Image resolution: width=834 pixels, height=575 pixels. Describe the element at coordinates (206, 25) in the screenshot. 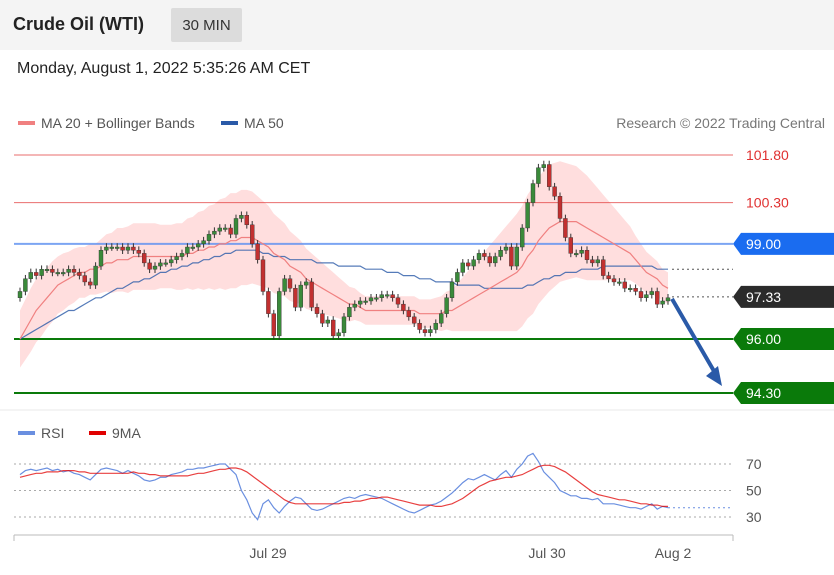

I see `timeframe-button: 30 MIN` at that location.